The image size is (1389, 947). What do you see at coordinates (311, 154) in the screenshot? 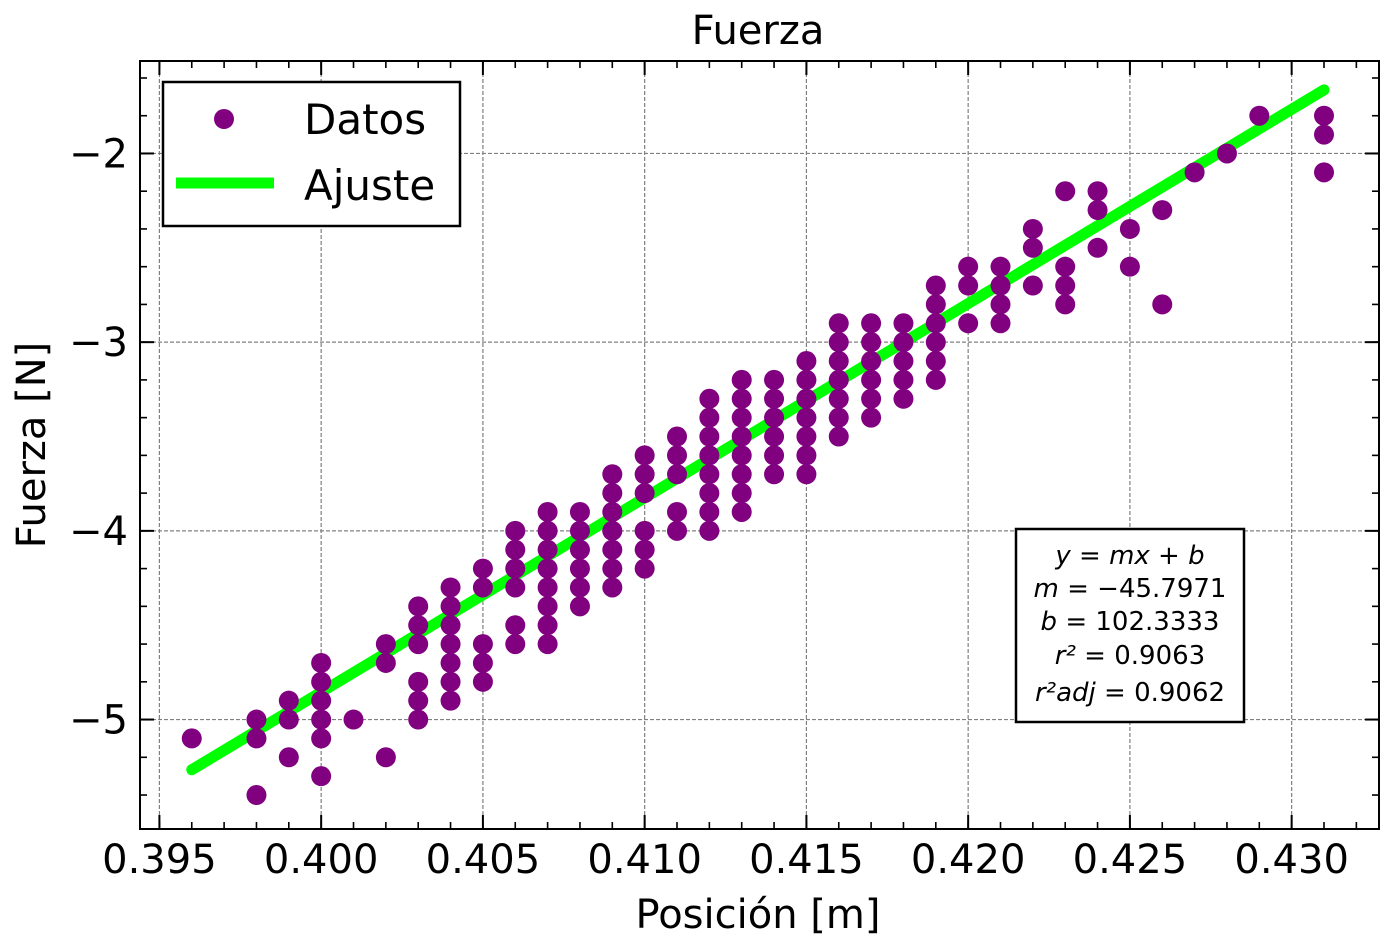
I see `legend: Datos Ajuste` at bounding box center [311, 154].